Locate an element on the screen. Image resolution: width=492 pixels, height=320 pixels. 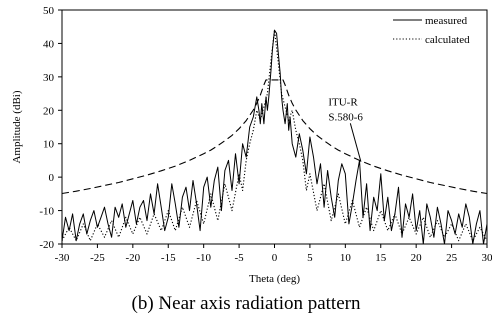
y-tick-label: 30 is located at coordinates (49, 78).